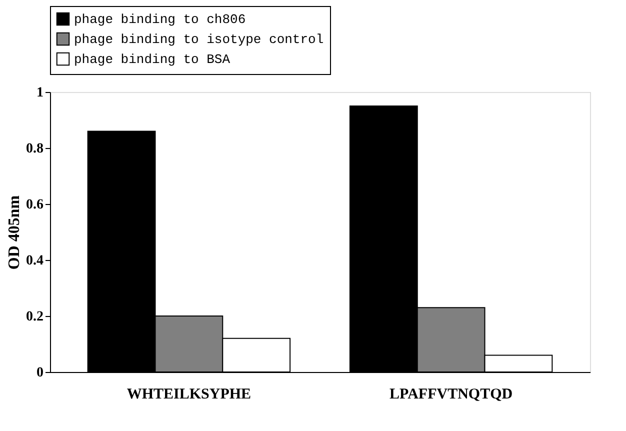  I want to click on y-tick-label: 1, so click(40, 93).